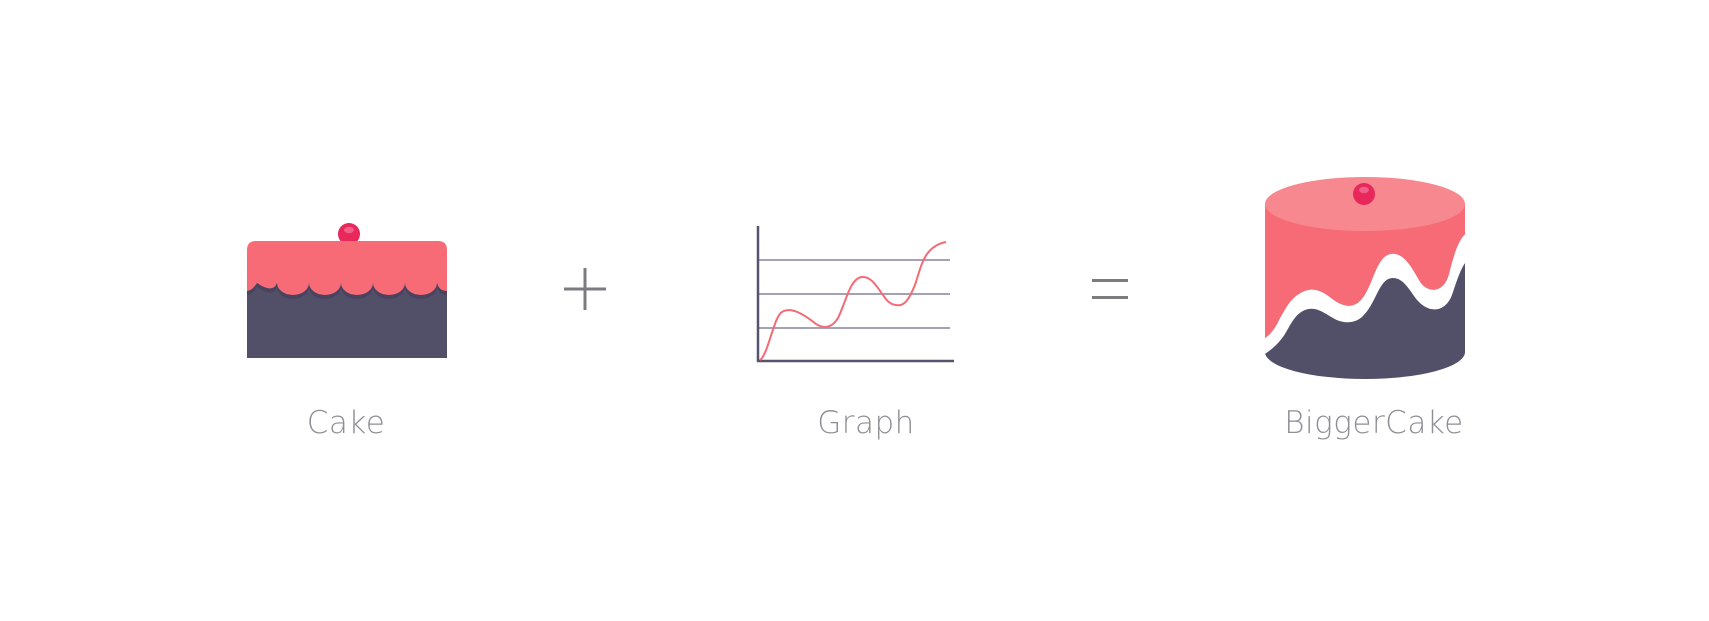 The image size is (1709, 621). Describe the element at coordinates (346, 423) in the screenshot. I see `cake-label: Cake` at that location.